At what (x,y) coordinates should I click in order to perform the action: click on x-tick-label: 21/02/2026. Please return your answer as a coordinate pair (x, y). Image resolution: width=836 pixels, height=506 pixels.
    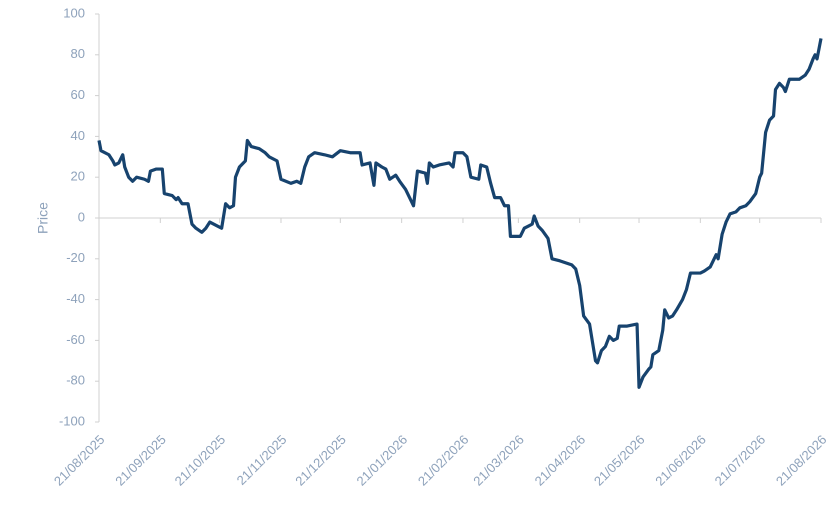
    Looking at the image, I should click on (443, 460).